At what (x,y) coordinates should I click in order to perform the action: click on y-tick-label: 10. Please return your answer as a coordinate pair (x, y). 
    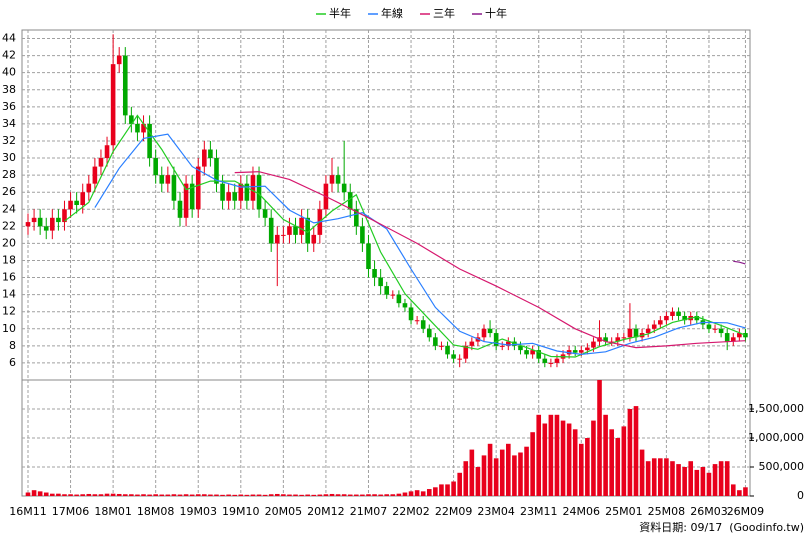
    Looking at the image, I should click on (9, 328).